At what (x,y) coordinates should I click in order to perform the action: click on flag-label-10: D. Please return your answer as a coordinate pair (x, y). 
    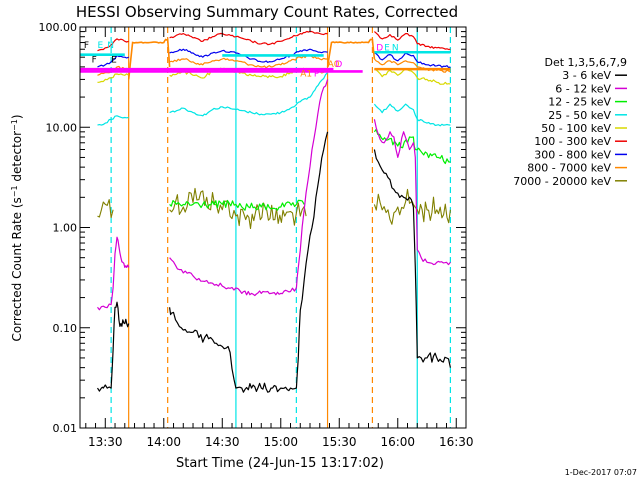
    Looking at the image, I should click on (379, 49).